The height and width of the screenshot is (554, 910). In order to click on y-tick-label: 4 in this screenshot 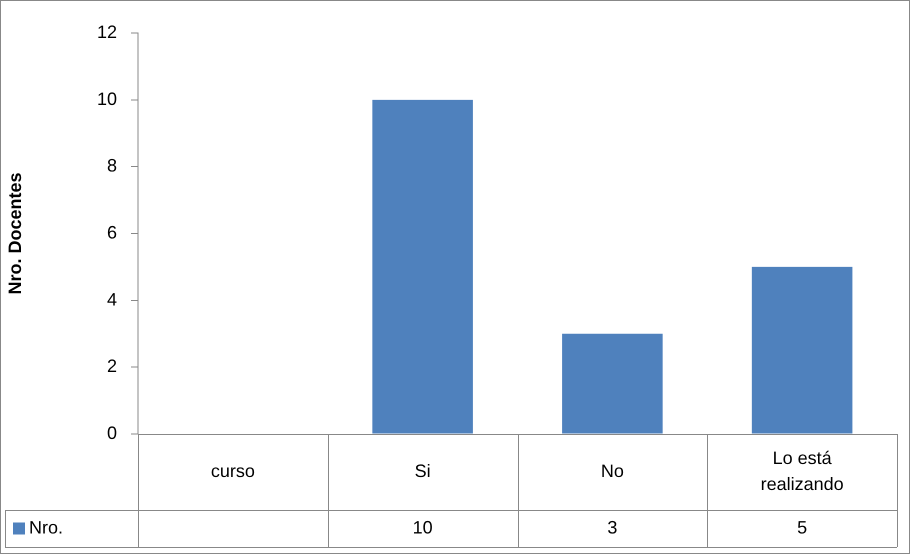, I will do `click(111, 299)`.